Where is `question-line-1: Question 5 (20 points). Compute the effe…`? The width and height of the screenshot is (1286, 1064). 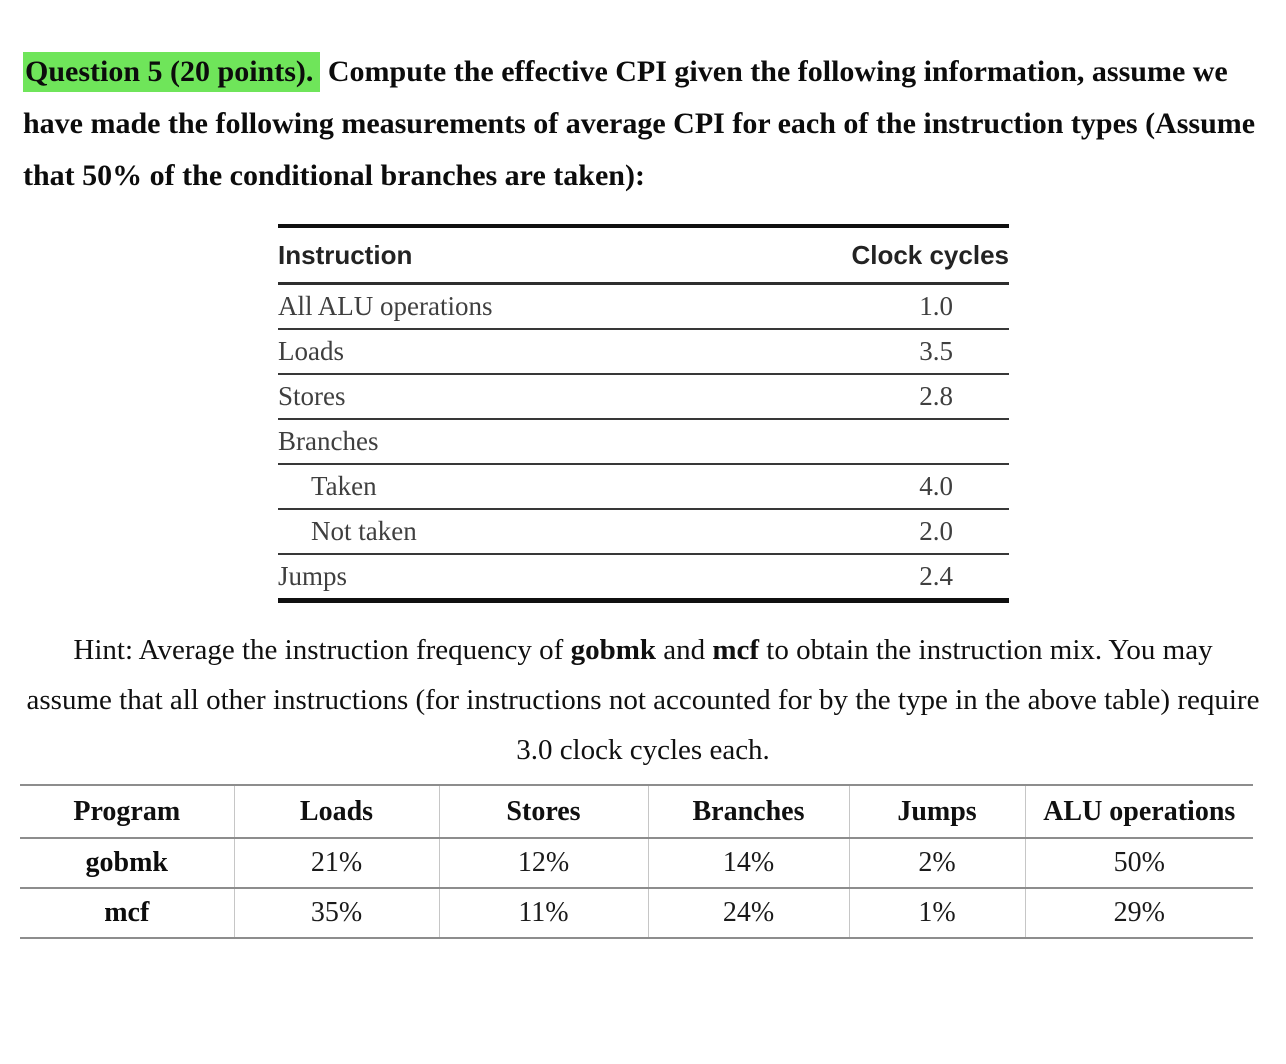 question-line-1: Question 5 (20 points). Compute the effe… is located at coordinates (644, 72).